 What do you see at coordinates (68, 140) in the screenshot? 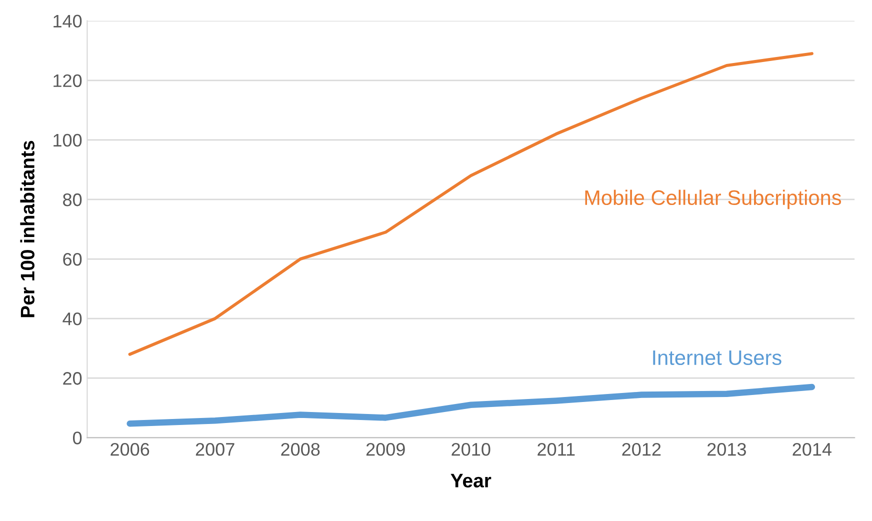
I see `y-tick-label: 100` at bounding box center [68, 140].